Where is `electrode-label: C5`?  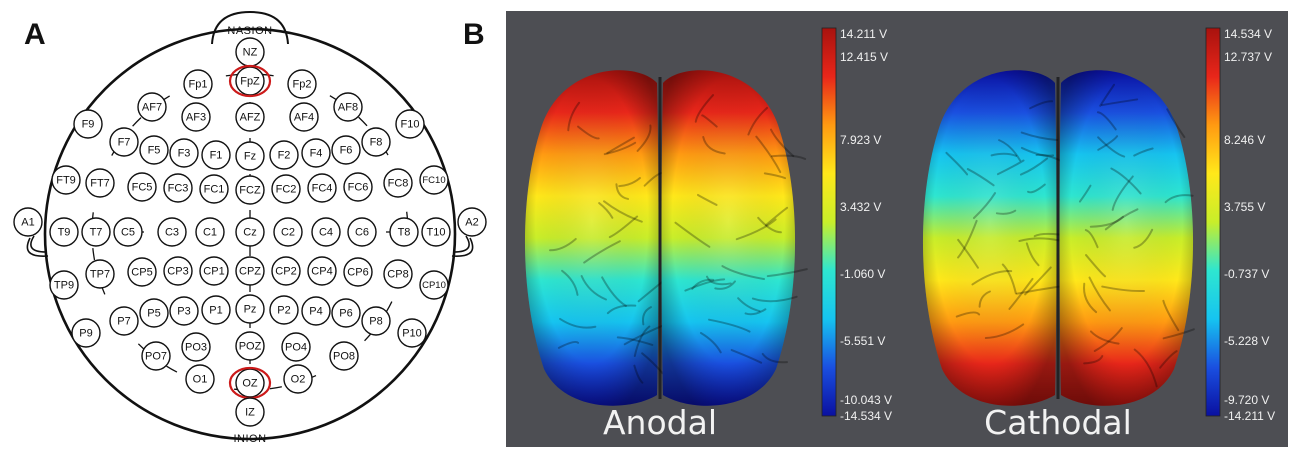 electrode-label: C5 is located at coordinates (128, 233).